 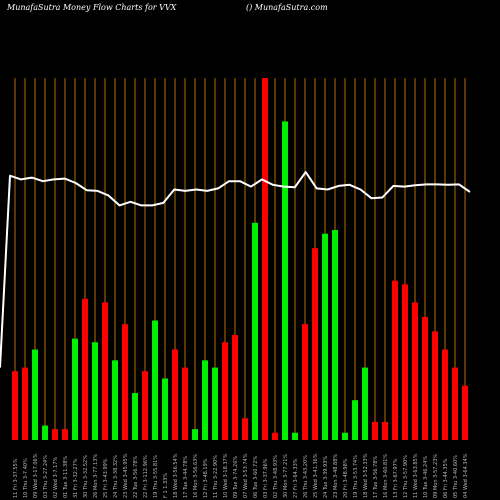 What do you see at coordinates (366, 475) in the screenshot?
I see `x-tick-label: 18 Wed 3-52.33%` at bounding box center [366, 475].